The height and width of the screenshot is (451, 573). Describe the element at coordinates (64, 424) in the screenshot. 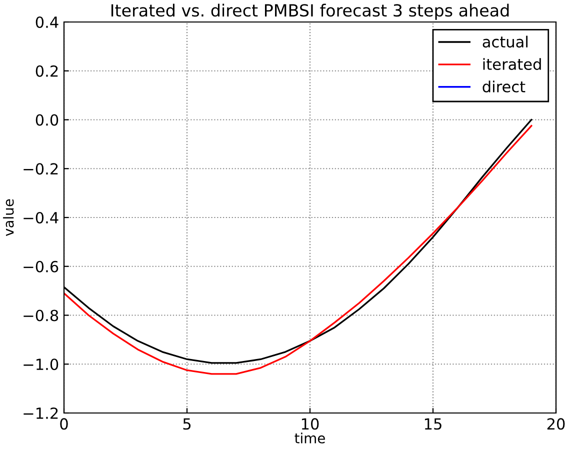

I see `x-tick-label: 0` at that location.